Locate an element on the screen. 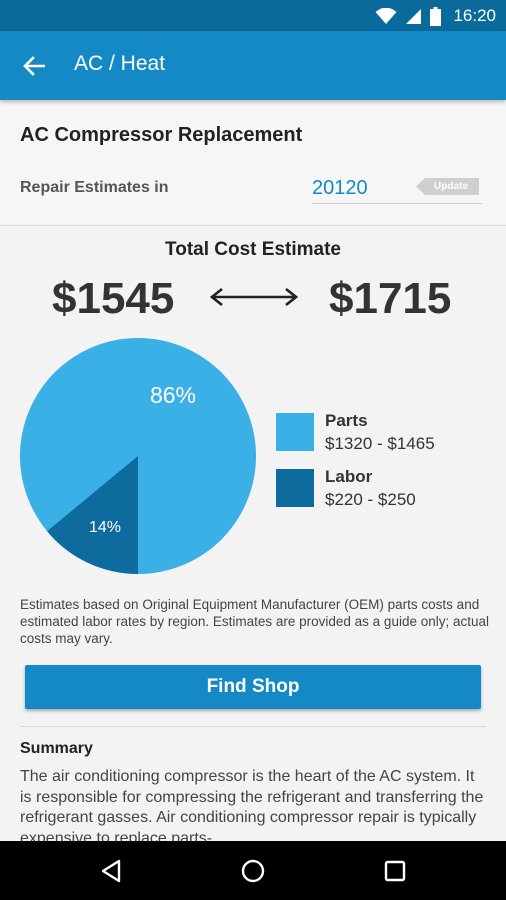 The width and height of the screenshot is (506, 900). repair-title: AC Compressor Replacement is located at coordinates (161, 135).